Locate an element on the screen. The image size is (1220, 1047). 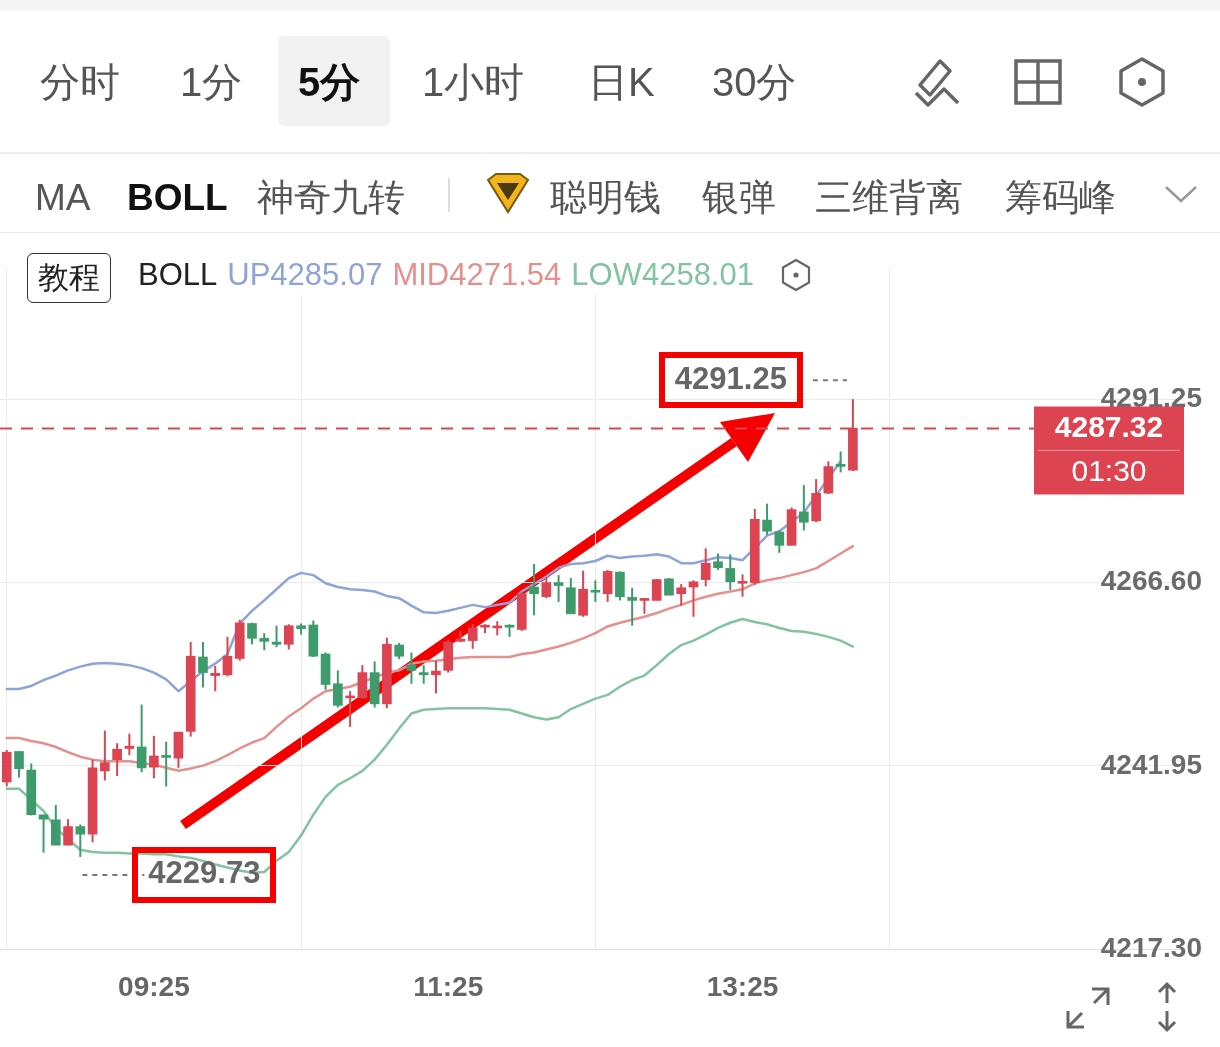
text: 1分 is located at coordinates (211, 82).